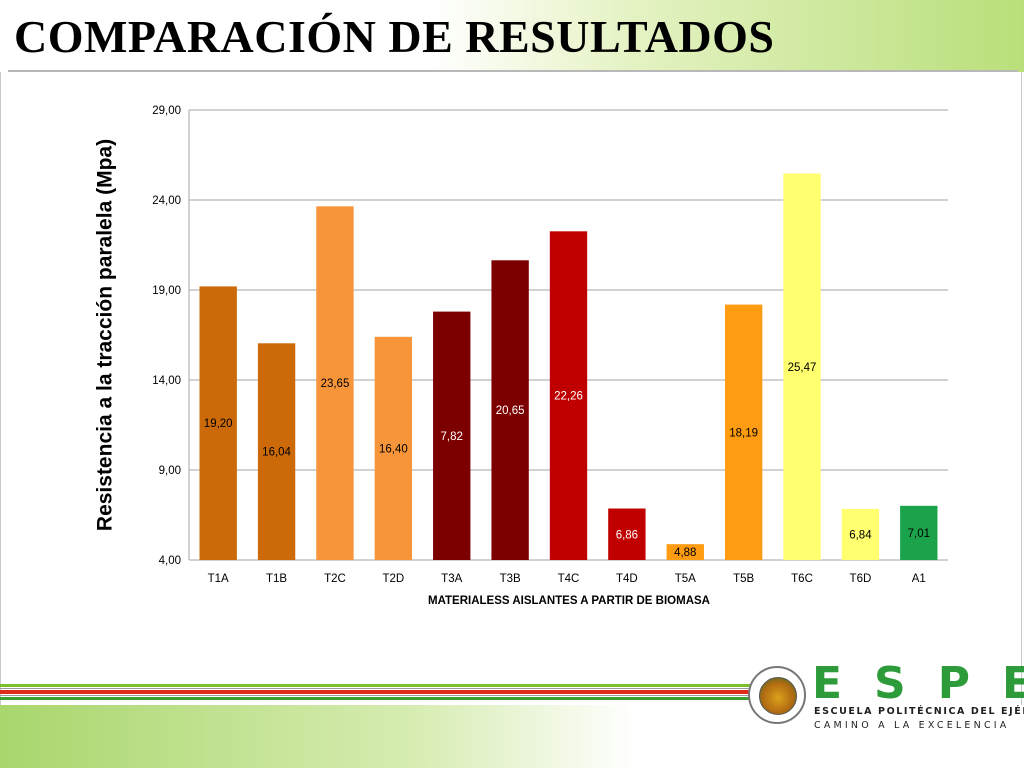 This screenshot has height=768, width=1024. What do you see at coordinates (743, 579) in the screenshot?
I see `x-tick-label: T5B` at bounding box center [743, 579].